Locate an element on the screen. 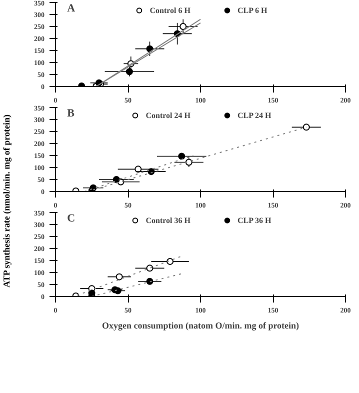 This screenshot has width=359, height=393. legend-label: CLP 36 H is located at coordinates (254, 220).